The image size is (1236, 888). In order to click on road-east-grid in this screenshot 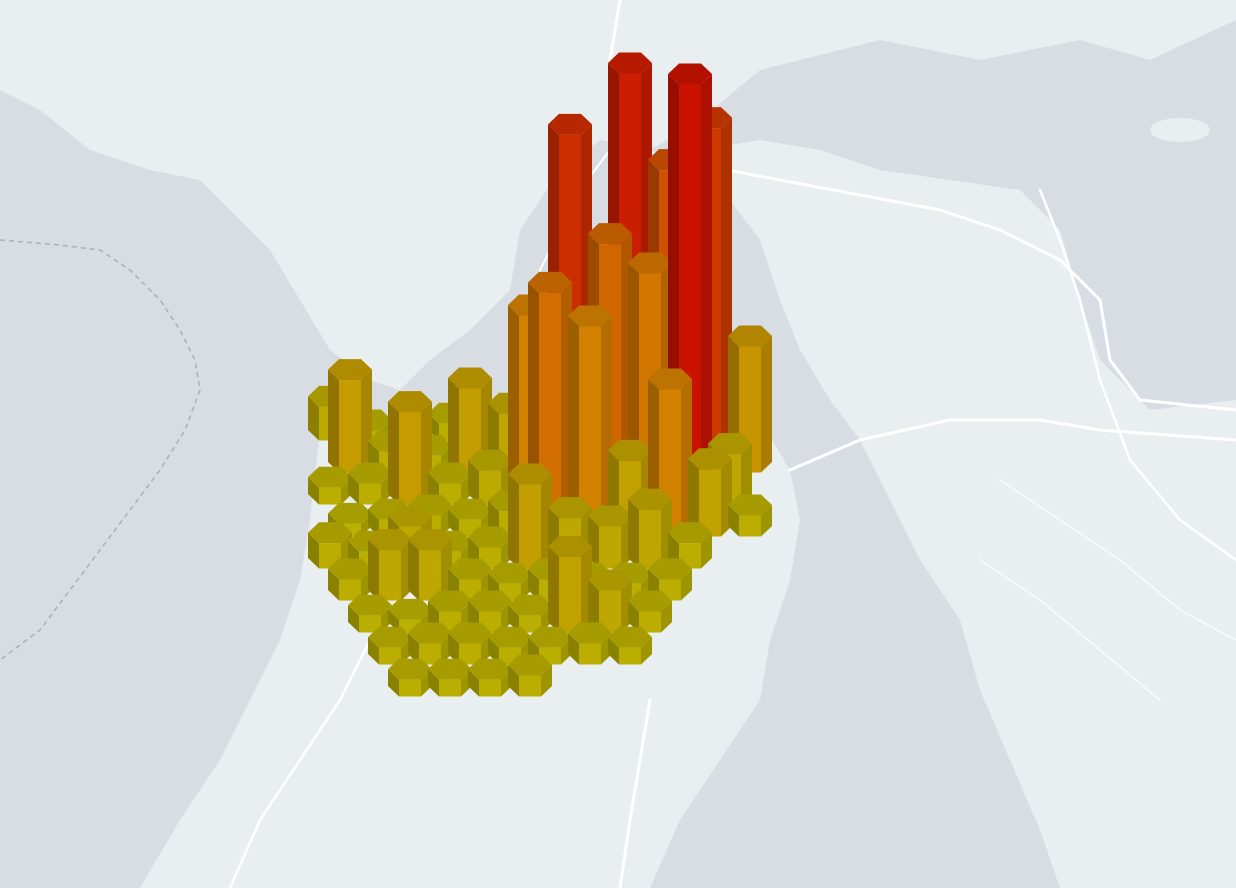, I will do `click(1107, 590)`.